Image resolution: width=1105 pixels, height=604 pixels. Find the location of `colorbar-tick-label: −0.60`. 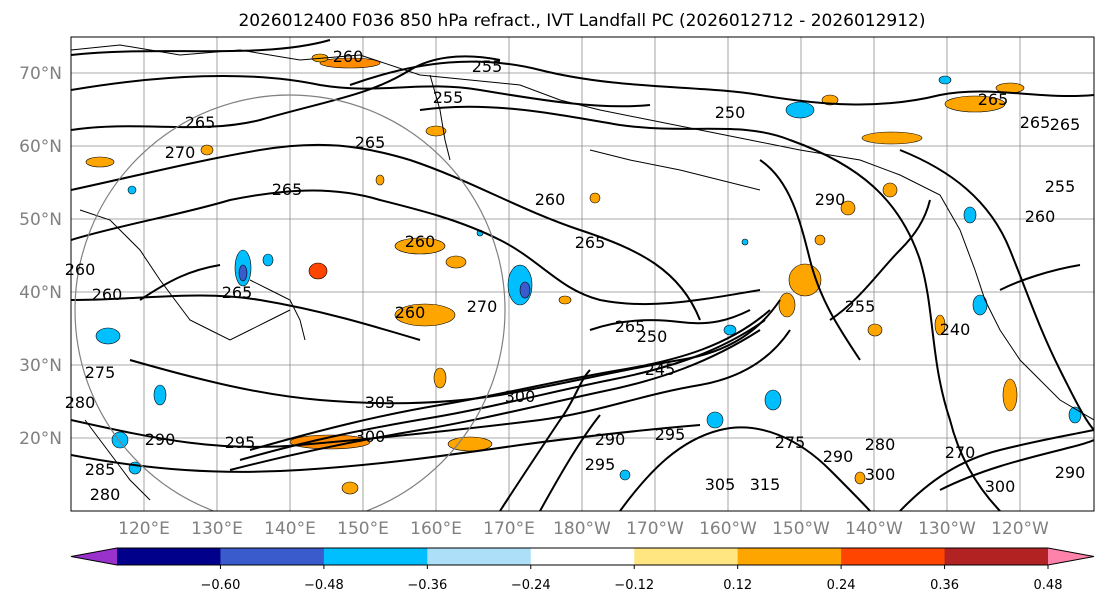

colorbar-tick-label: −0.60 is located at coordinates (221, 585).